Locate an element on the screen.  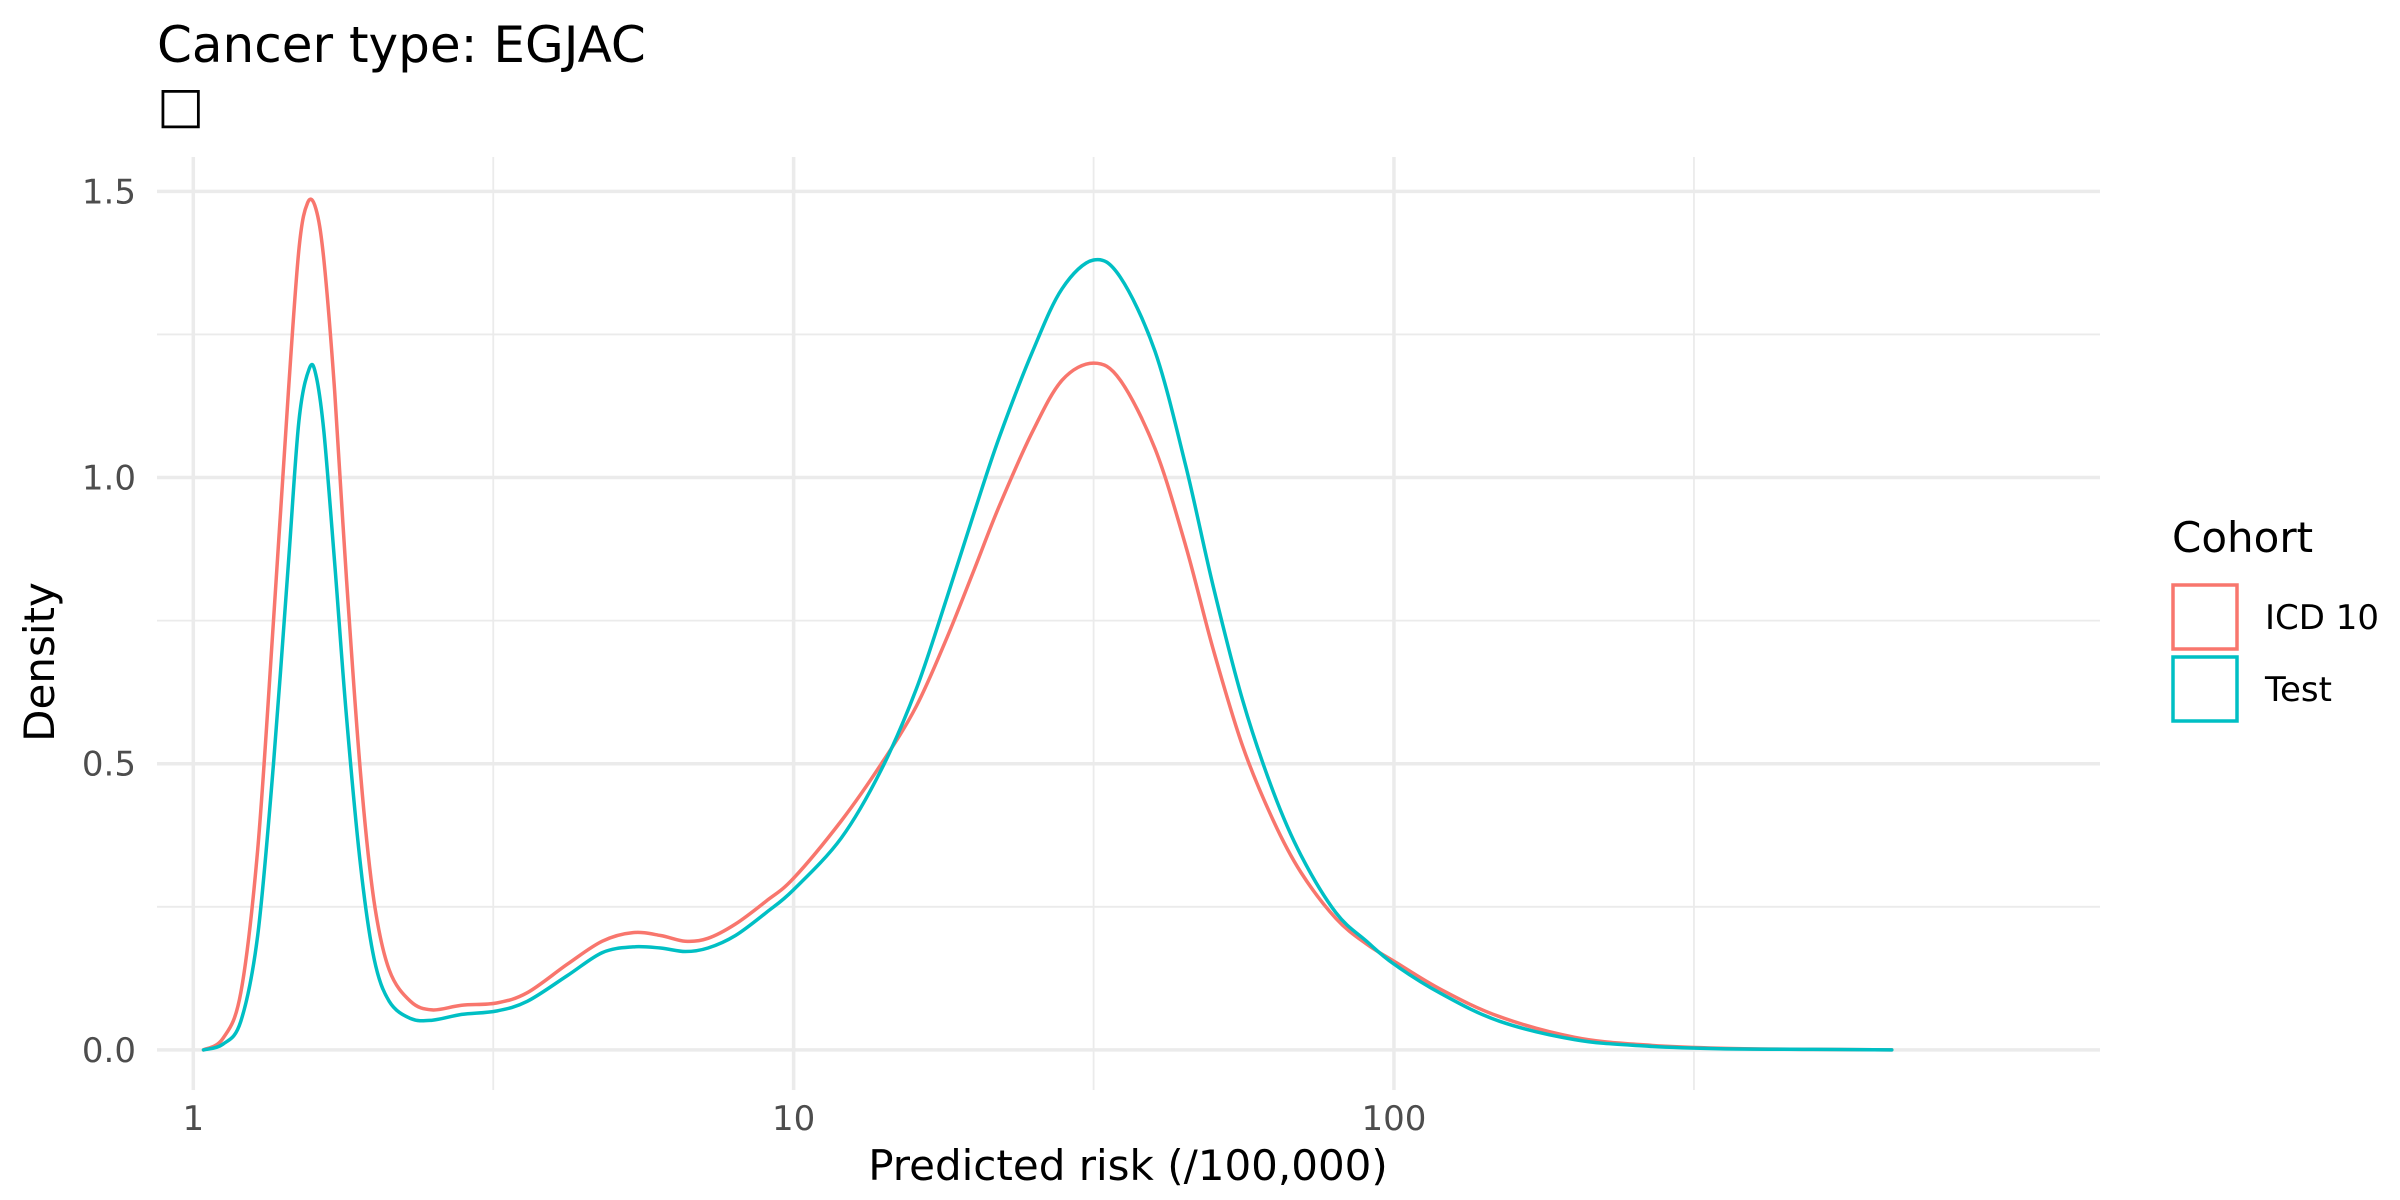
y-tick-label: 0.0 is located at coordinates (109, 1051).